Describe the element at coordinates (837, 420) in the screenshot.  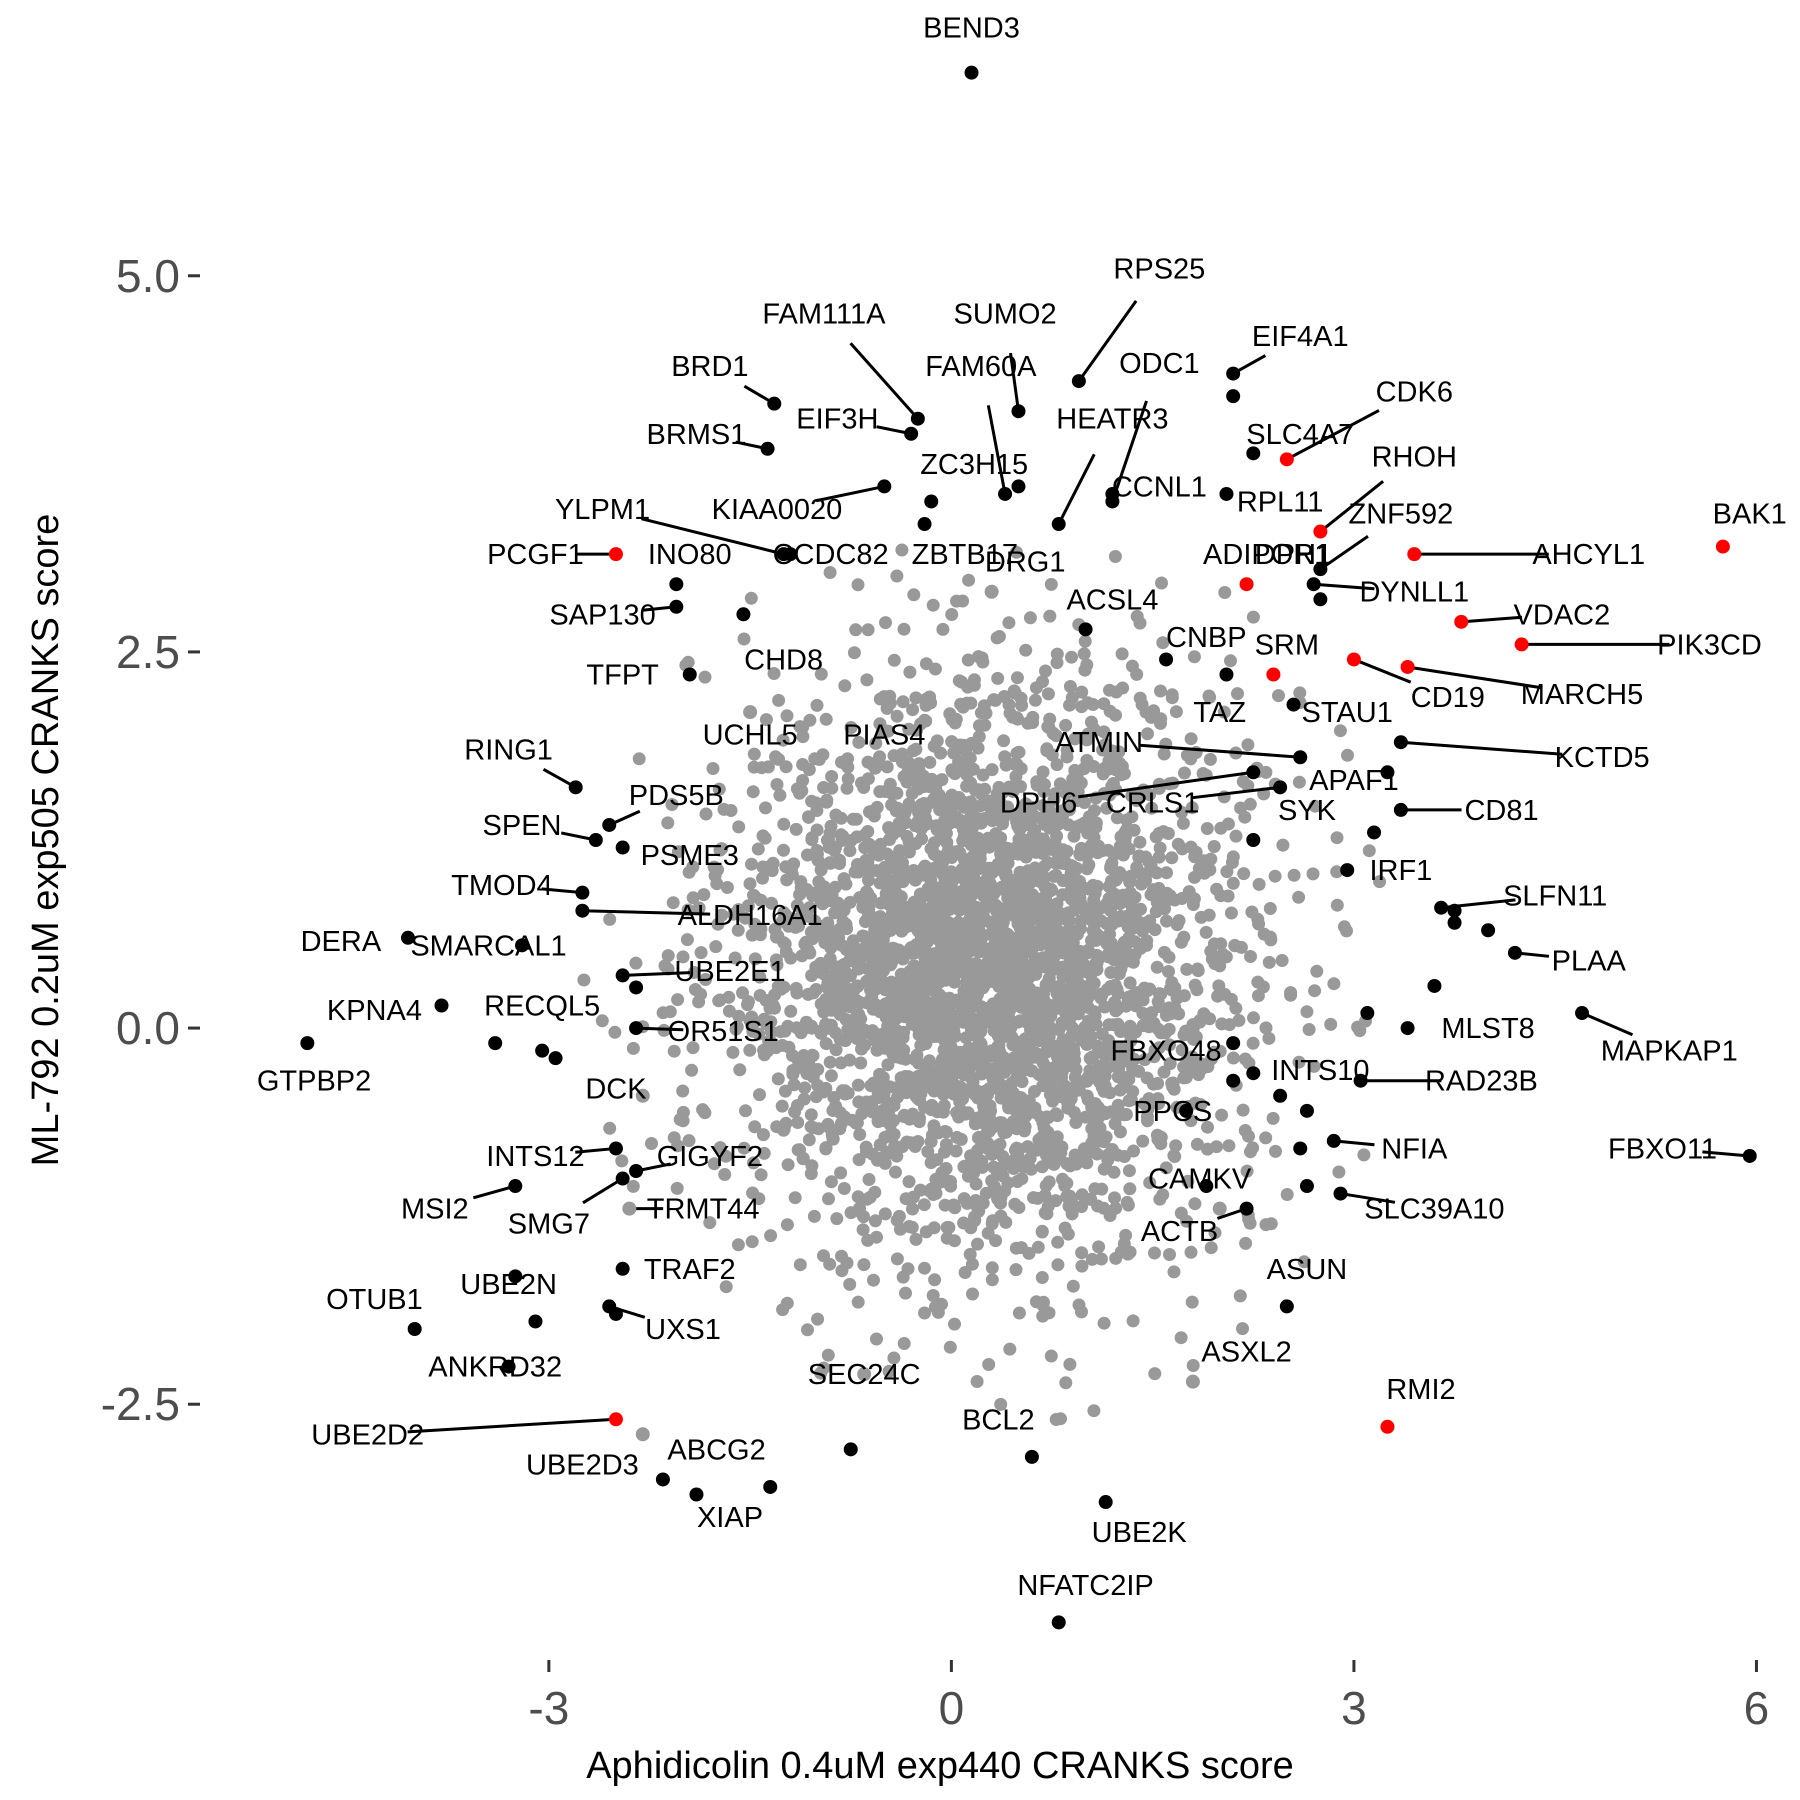
I see `point-label: EIF3H` at that location.